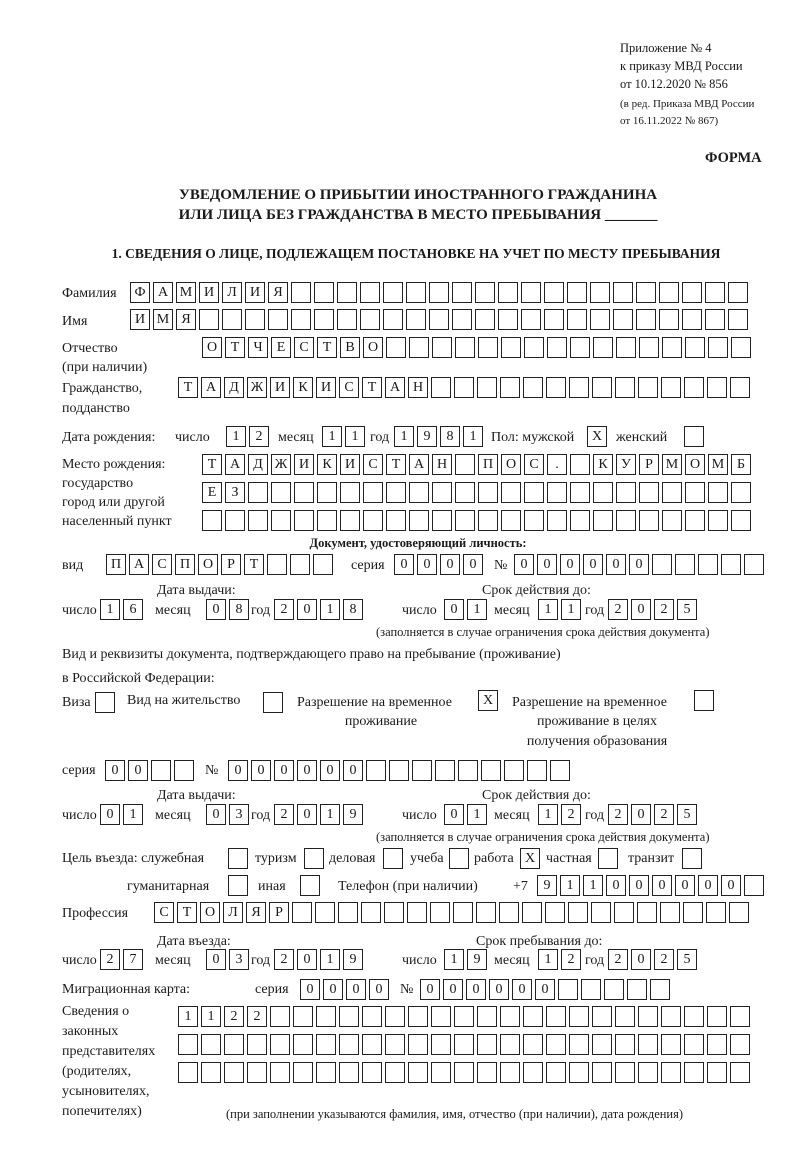 This screenshot has width=800, height=1163. Describe the element at coordinates (450, 436) in the screenshot. I see `char-cell: 8` at that location.